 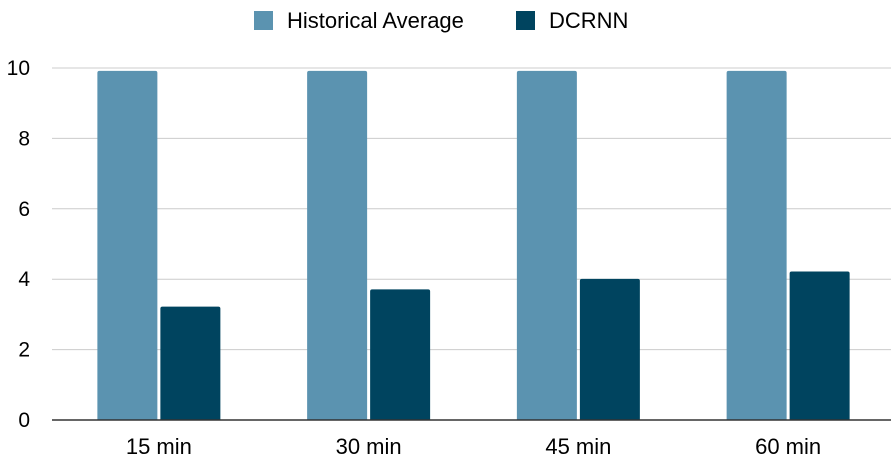 I want to click on y-tick-label: 0, so click(x=24, y=420).